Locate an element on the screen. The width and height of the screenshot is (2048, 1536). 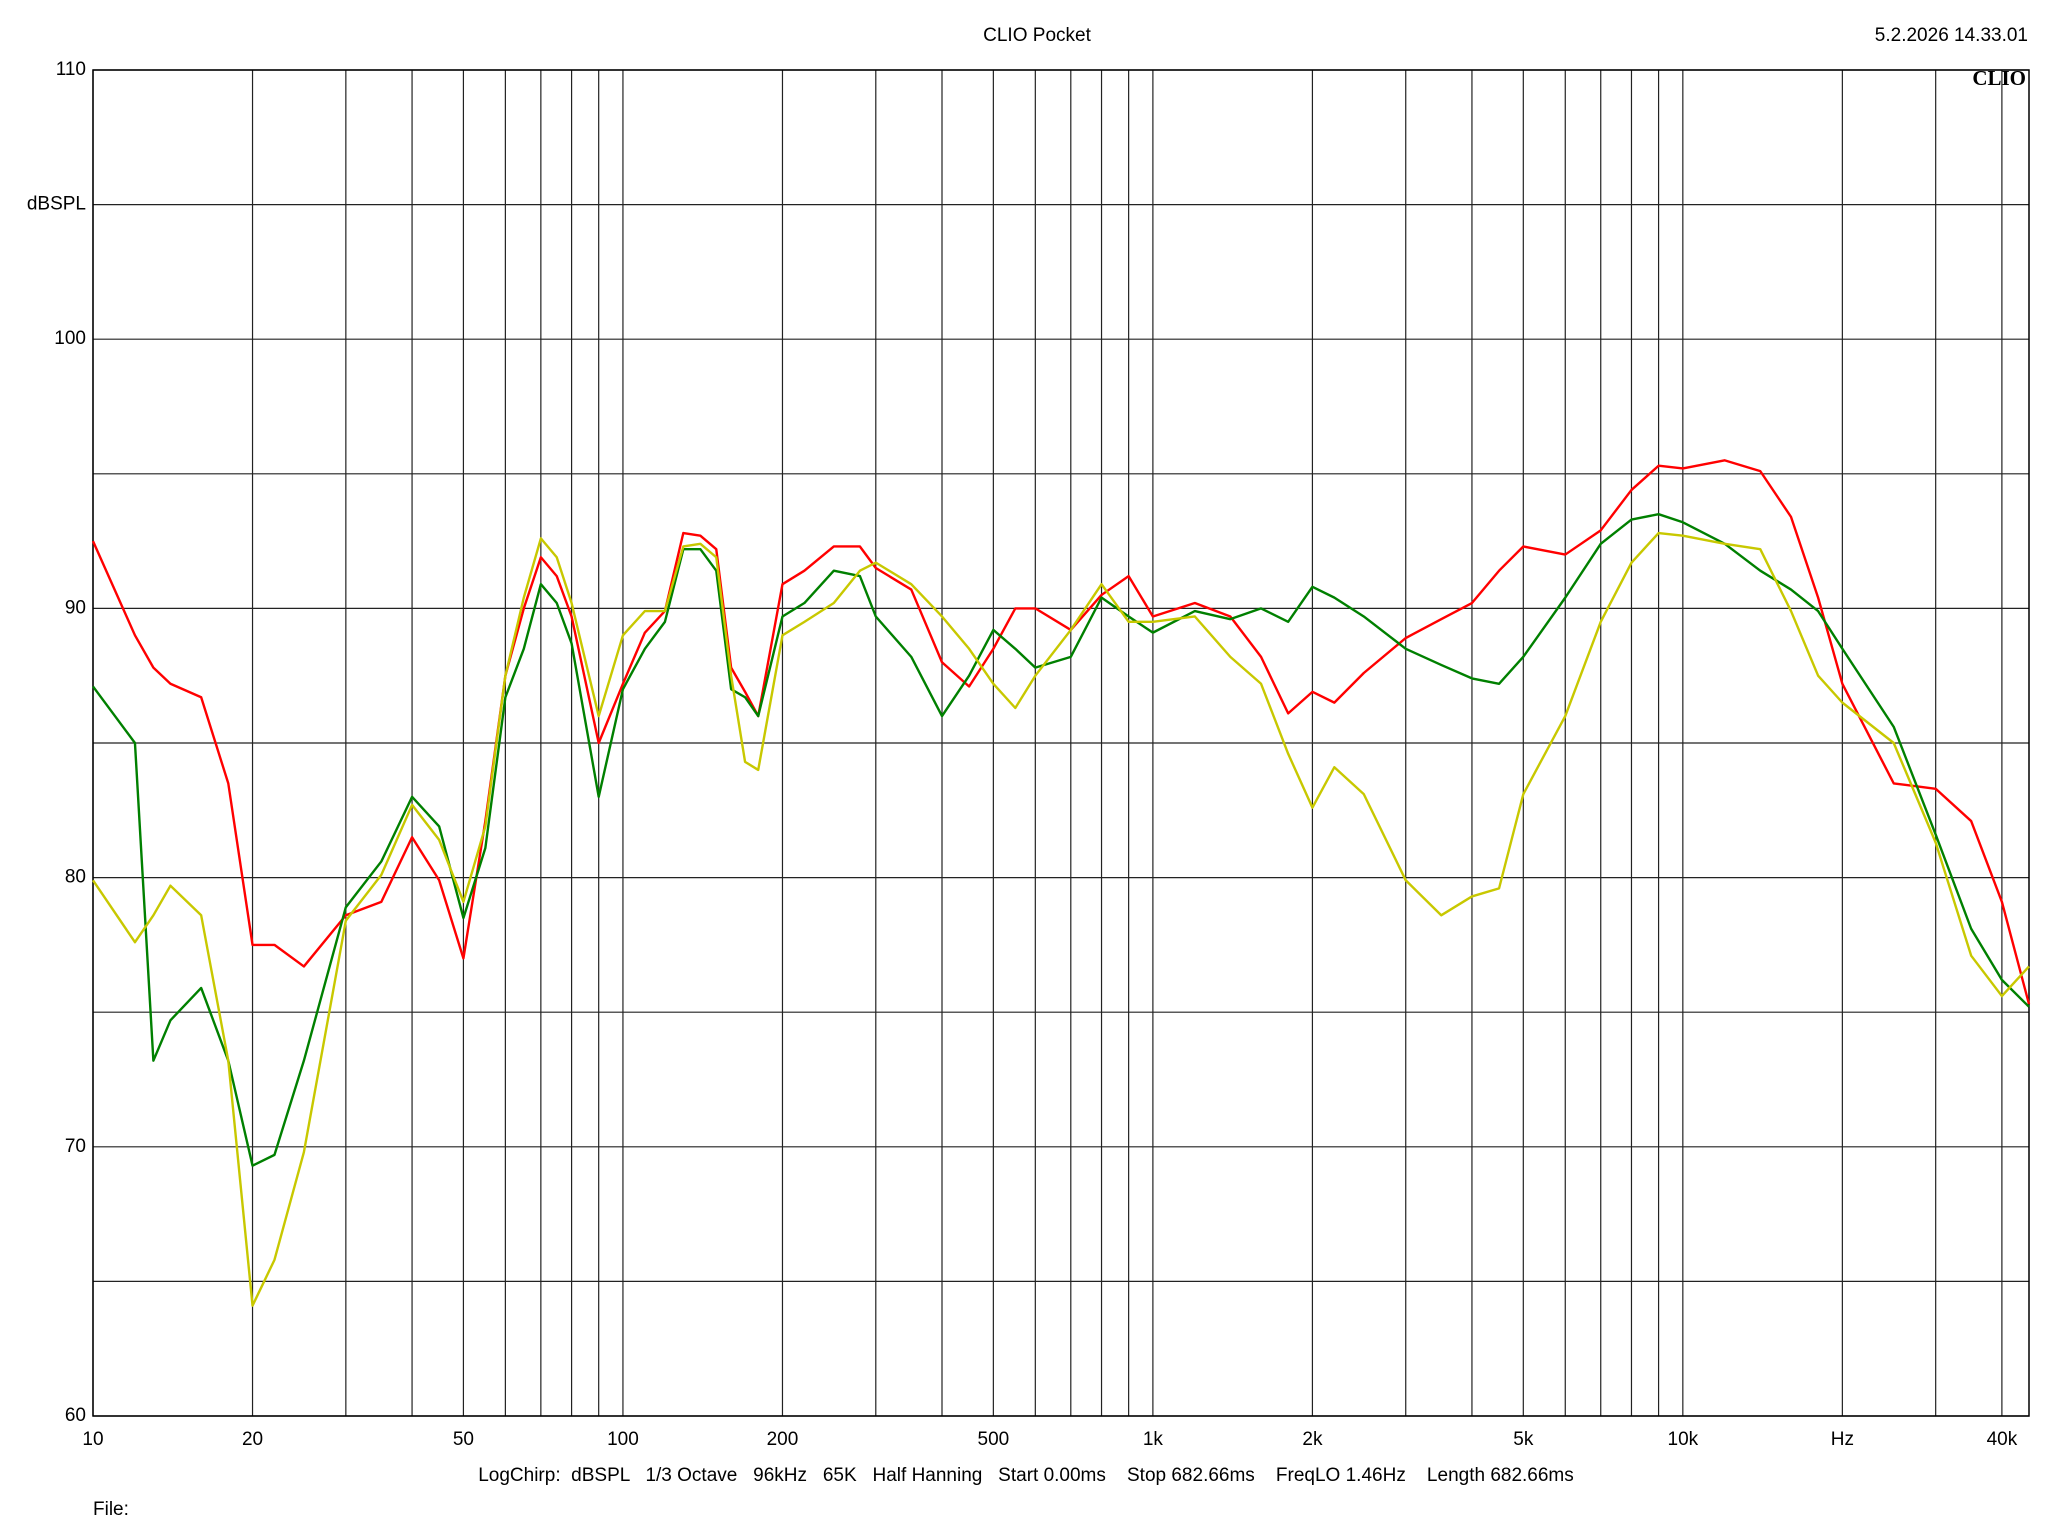
y-tick-label: 90 is located at coordinates (75, 607).